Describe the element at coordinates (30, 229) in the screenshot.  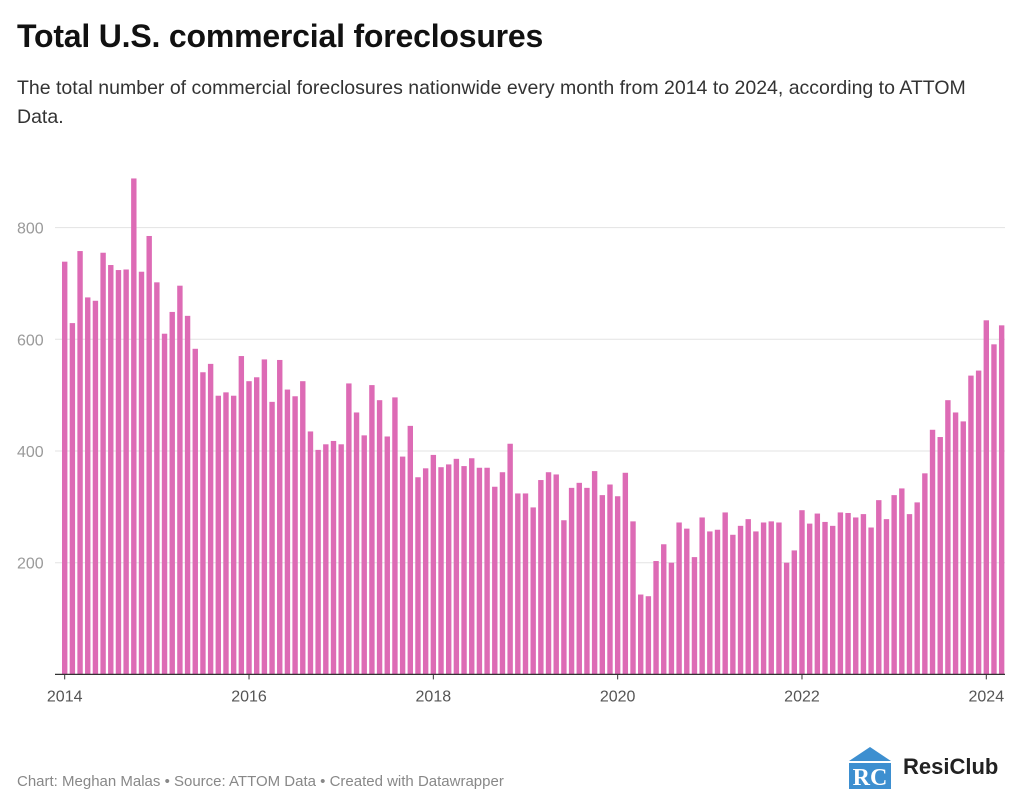
I see `y-tick-label: 800` at that location.